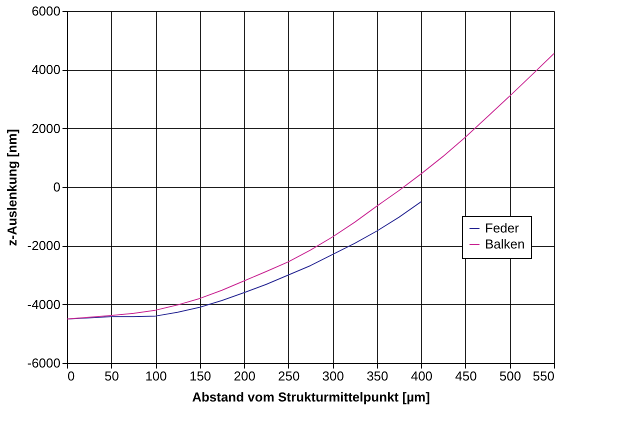  Describe the element at coordinates (46, 11) in the screenshot. I see `y-tick-label: 6000` at that location.